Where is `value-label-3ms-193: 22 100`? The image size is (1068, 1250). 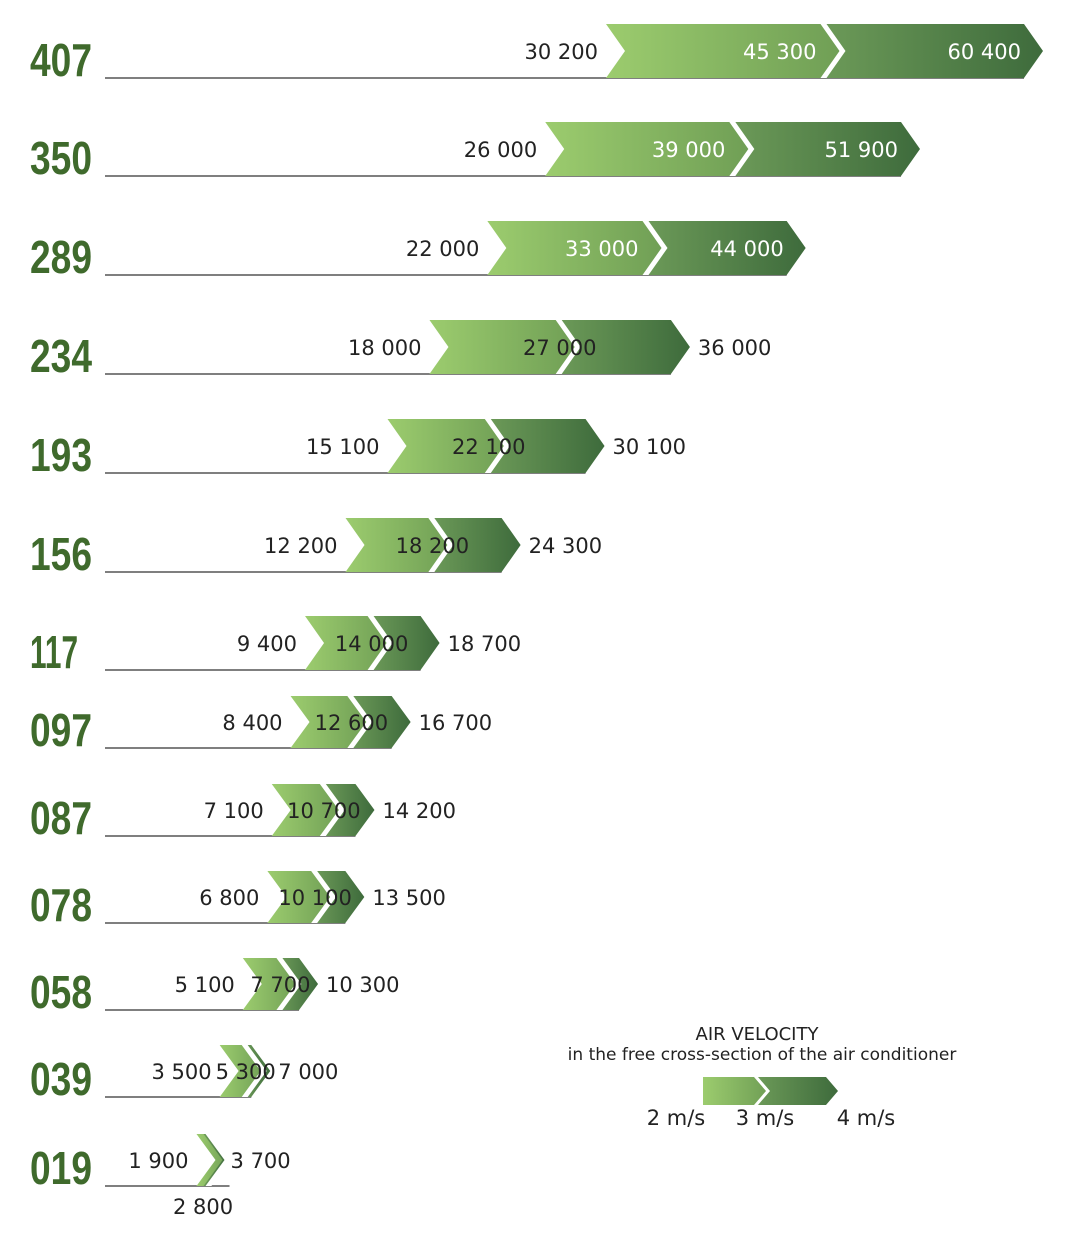 value-label-3ms-193: 22 100 is located at coordinates (488, 447).